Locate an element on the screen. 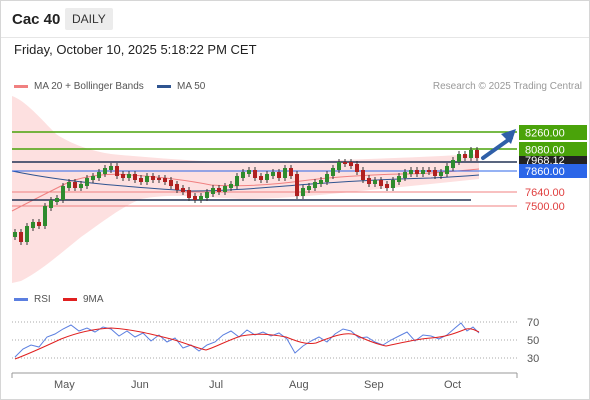 This screenshot has height=400, width=590. rsi-label: RSI is located at coordinates (42, 299).